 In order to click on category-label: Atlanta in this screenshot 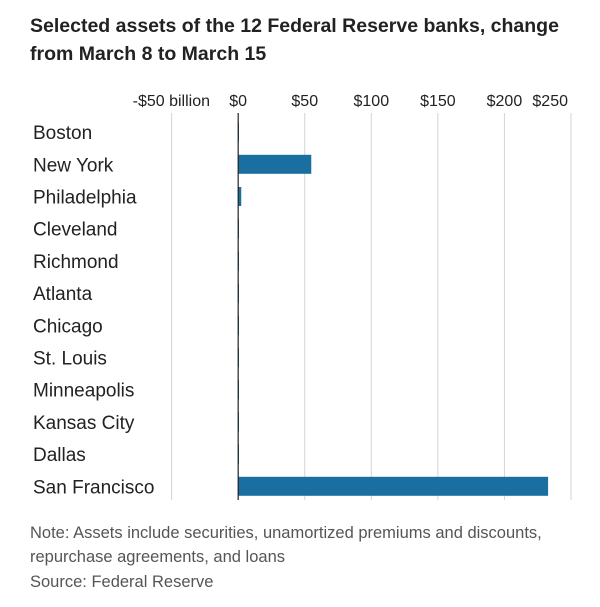, I will do `click(63, 294)`.